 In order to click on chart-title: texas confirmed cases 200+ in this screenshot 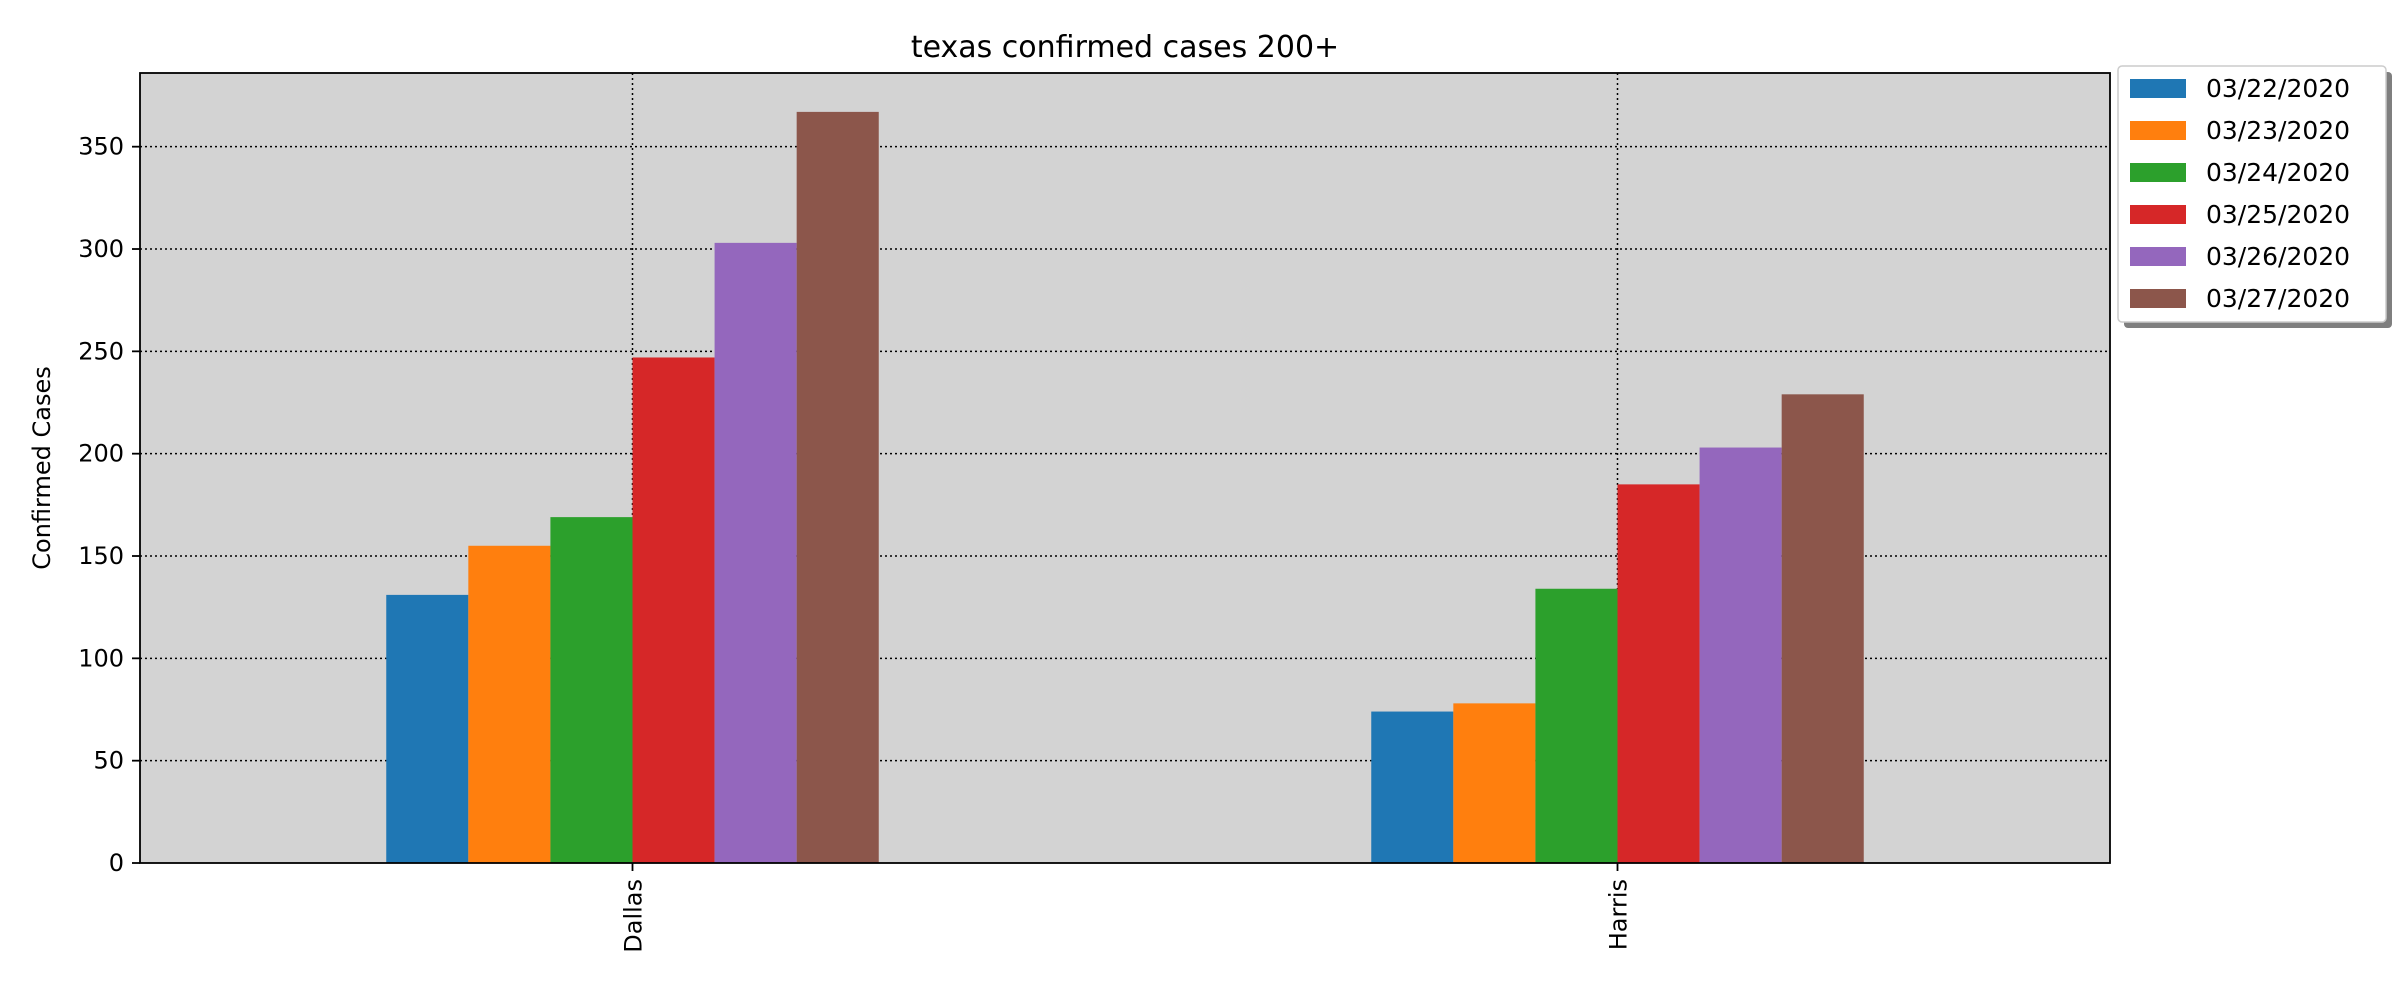, I will do `click(1125, 47)`.